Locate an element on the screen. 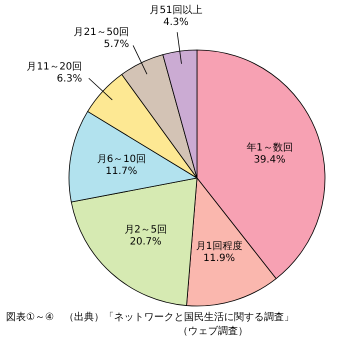 The height and width of the screenshot is (340, 354). annotation: 図表①～④ （出典）「ネットワークと国民生活に関する調査」 is located at coordinates (150, 317).